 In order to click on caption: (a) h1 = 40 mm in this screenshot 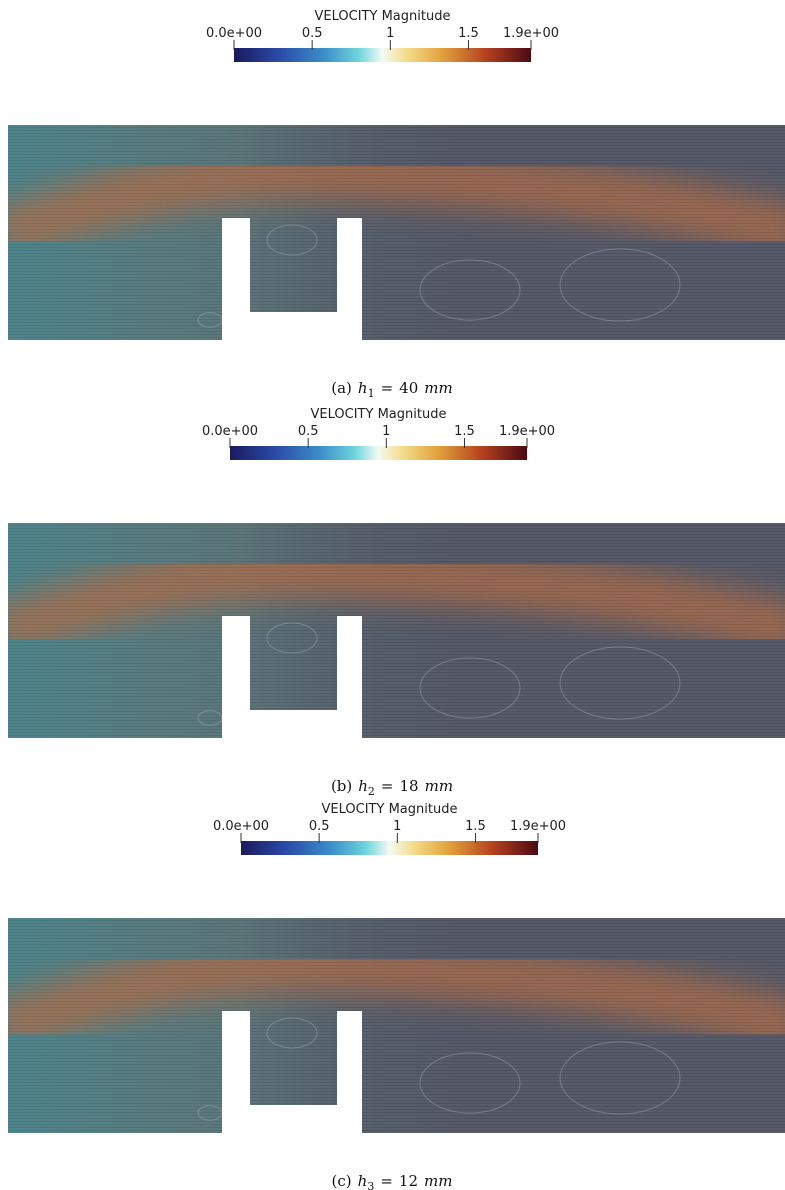, I will do `click(391, 389)`.